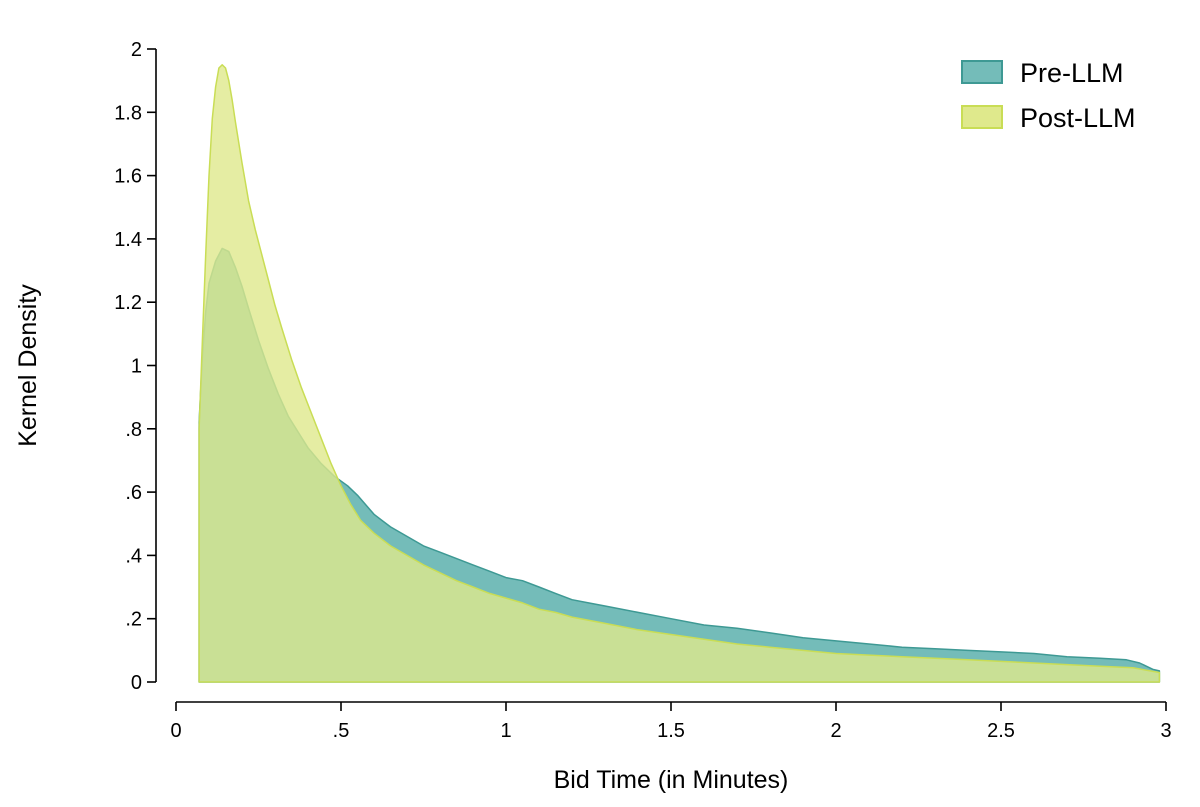 This screenshot has width=1200, height=807. What do you see at coordinates (1048, 95) in the screenshot?
I see `legend: Pre-LLM Post-LLM` at bounding box center [1048, 95].